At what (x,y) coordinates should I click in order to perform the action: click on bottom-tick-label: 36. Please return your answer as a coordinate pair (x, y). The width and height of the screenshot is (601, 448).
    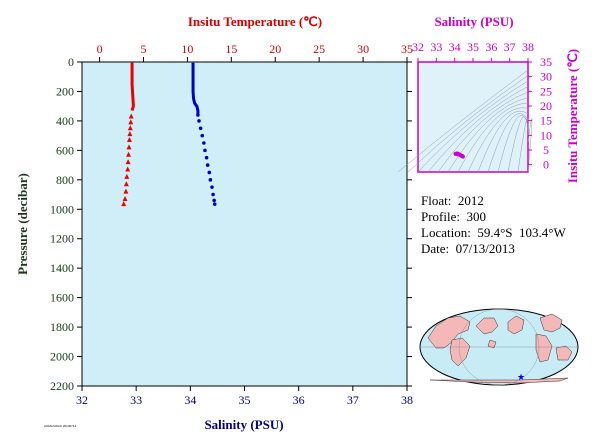
    Looking at the image, I should click on (299, 400).